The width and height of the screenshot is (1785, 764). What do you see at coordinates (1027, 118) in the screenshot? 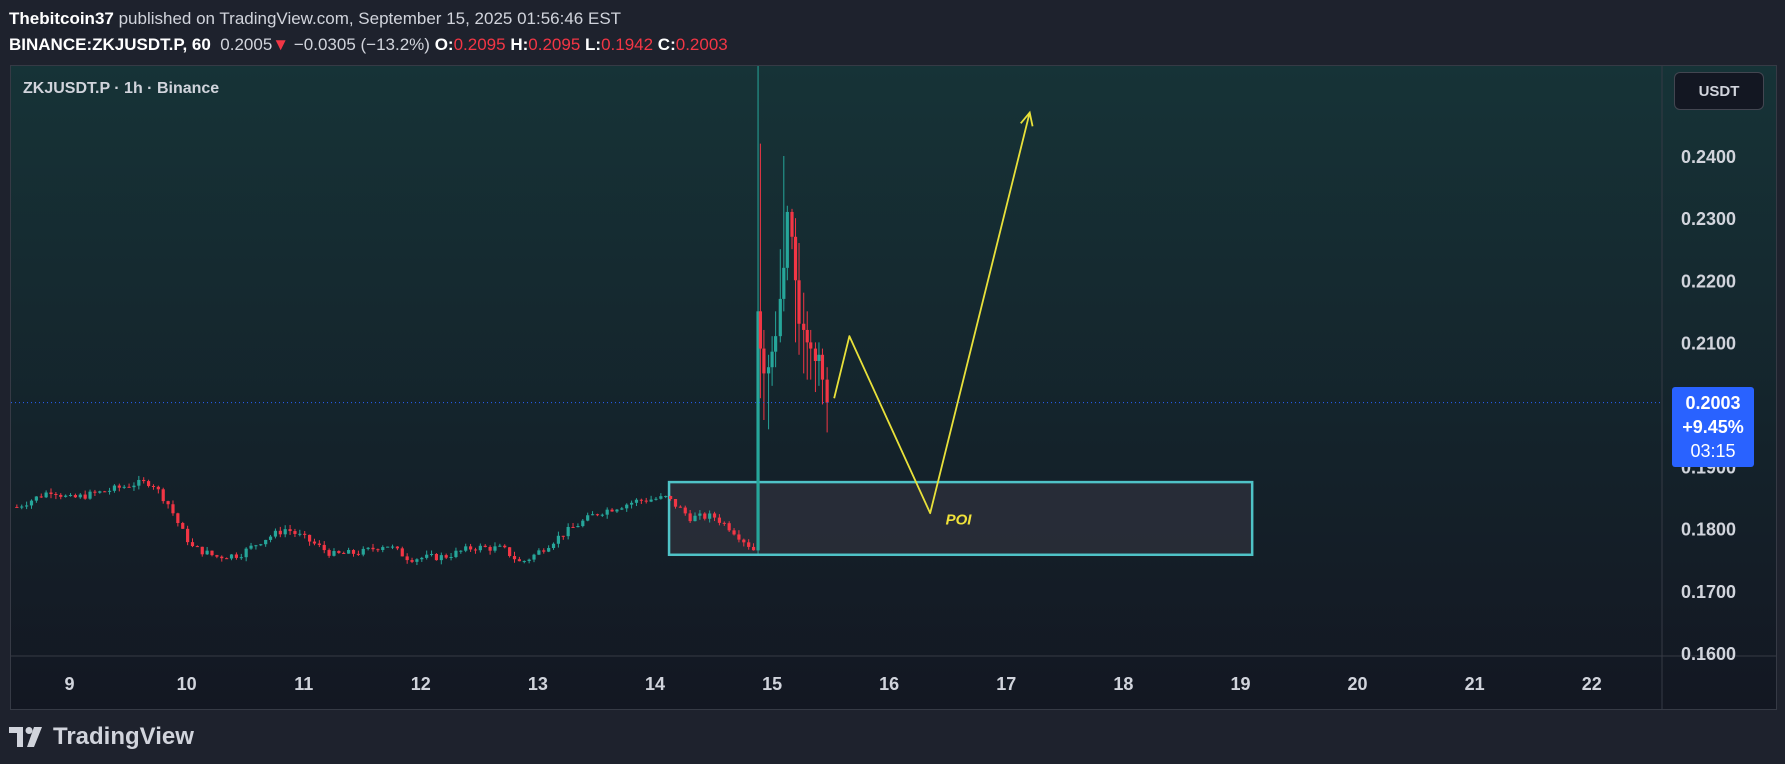
I see `projection-arrowhead` at bounding box center [1027, 118].